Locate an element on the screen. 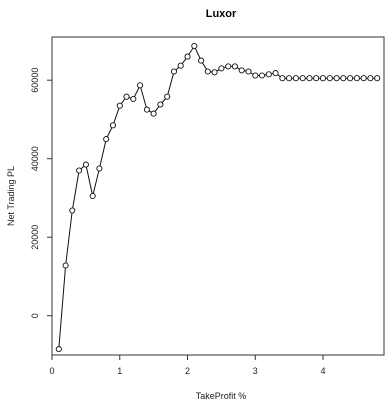 The width and height of the screenshot is (387, 402). y-tick-label: 0 is located at coordinates (35, 315).